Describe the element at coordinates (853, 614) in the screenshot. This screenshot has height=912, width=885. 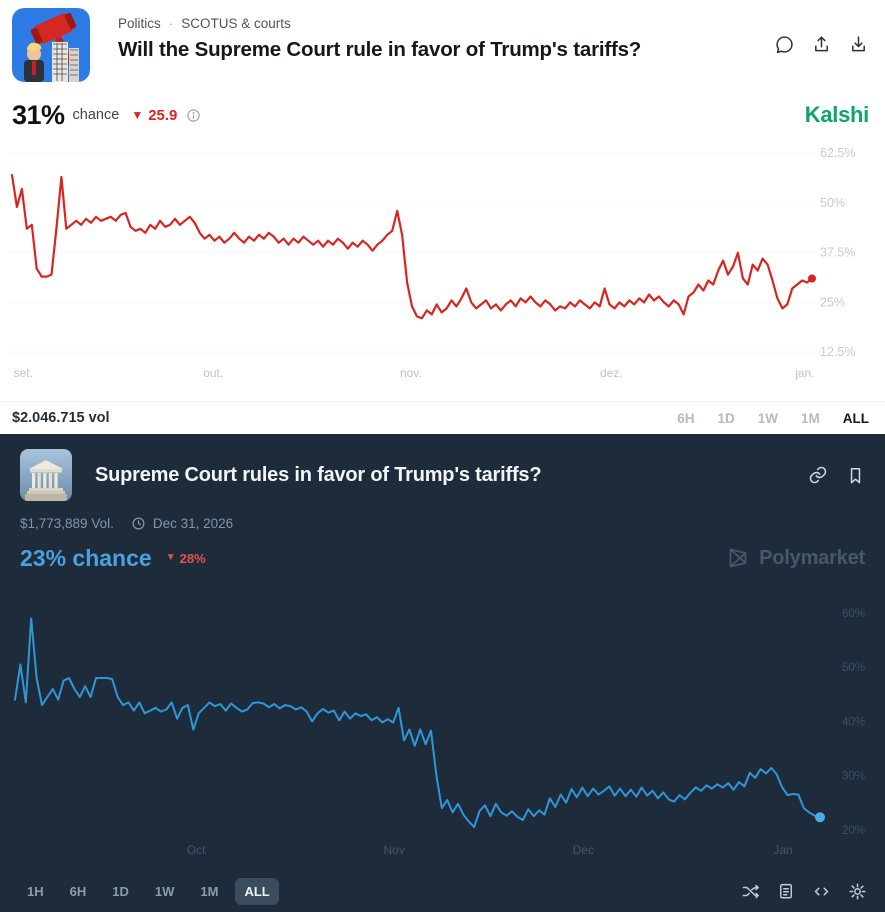
I see `y-axis-tick-label: 60%` at that location.